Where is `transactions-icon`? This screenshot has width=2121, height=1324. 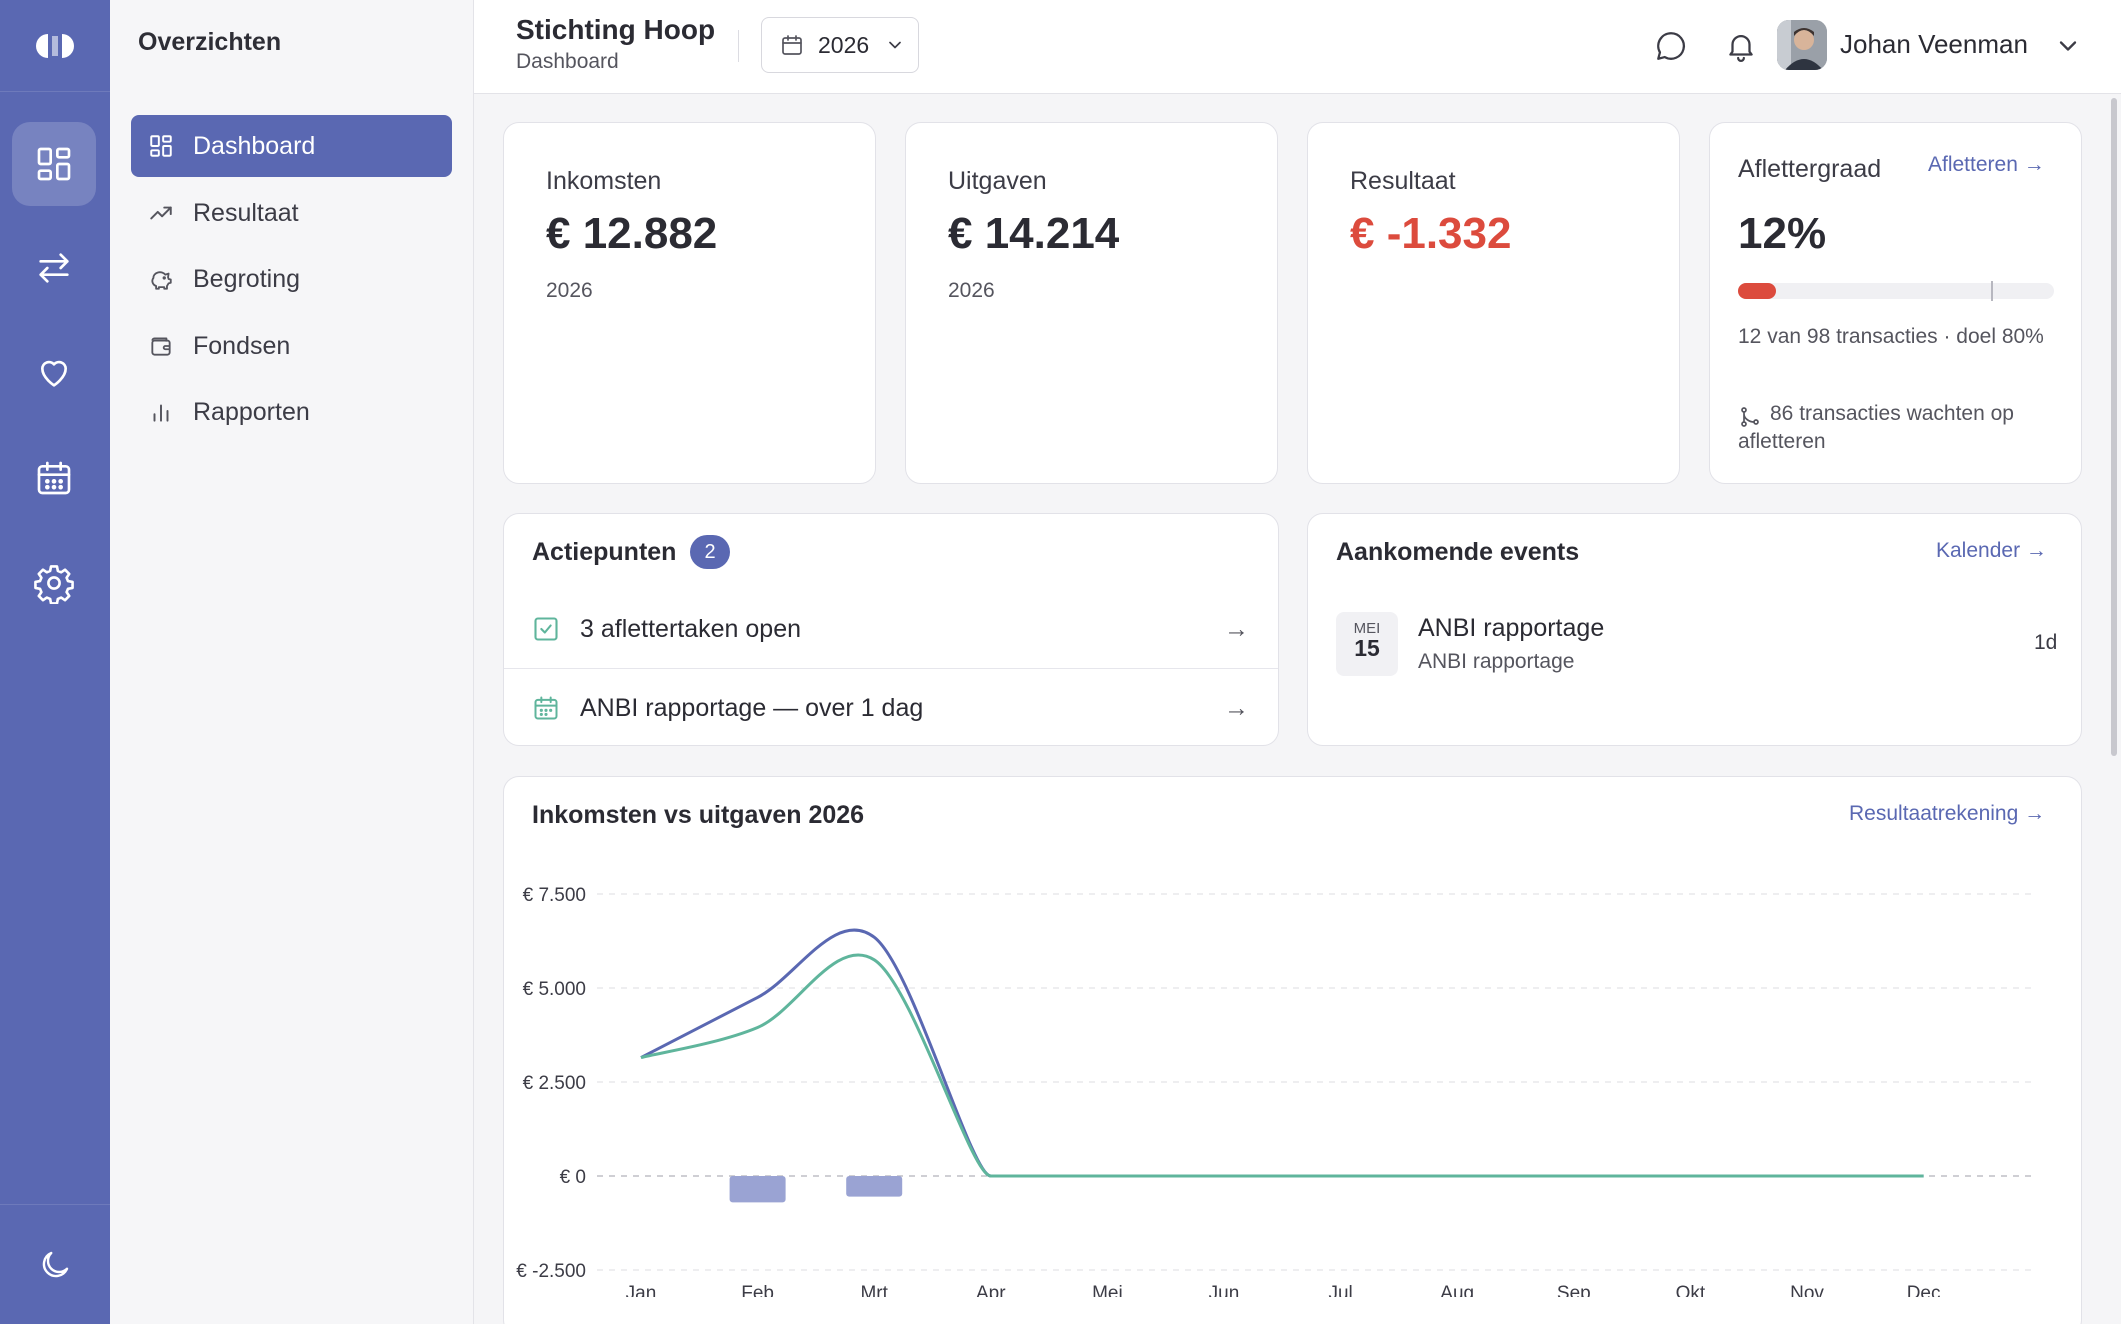
transactions-icon is located at coordinates (54, 268).